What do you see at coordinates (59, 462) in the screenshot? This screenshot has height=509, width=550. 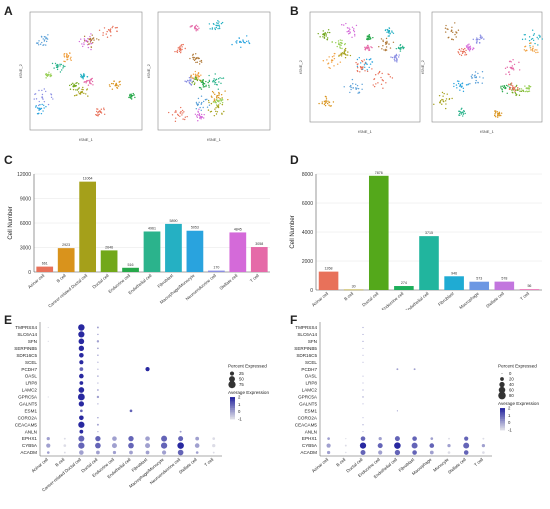 I see `cell-type-label: B cell` at bounding box center [59, 462].